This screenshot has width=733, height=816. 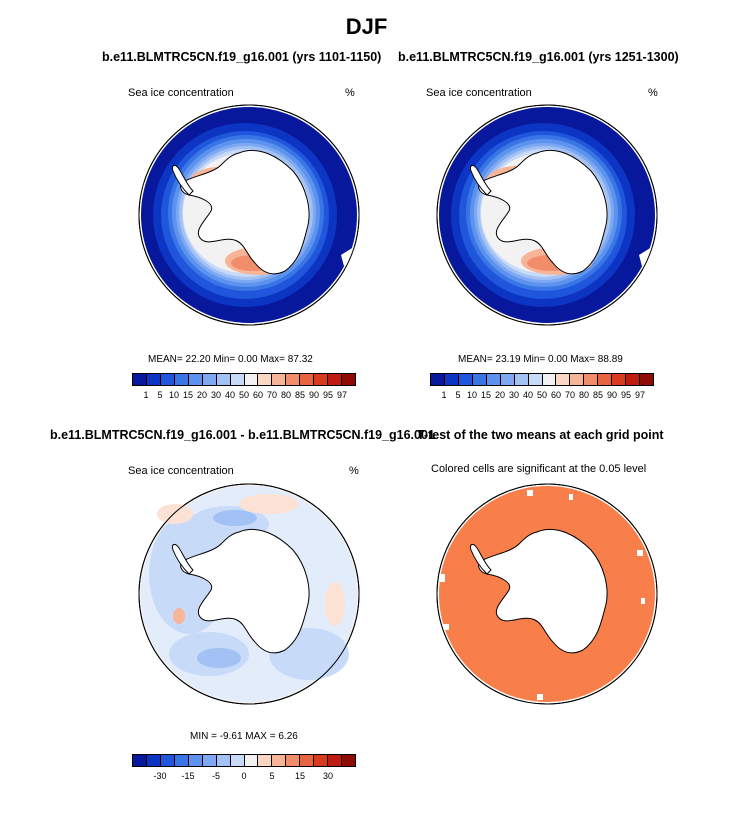 I want to click on colorbar-tick-label: 95, so click(x=626, y=395).